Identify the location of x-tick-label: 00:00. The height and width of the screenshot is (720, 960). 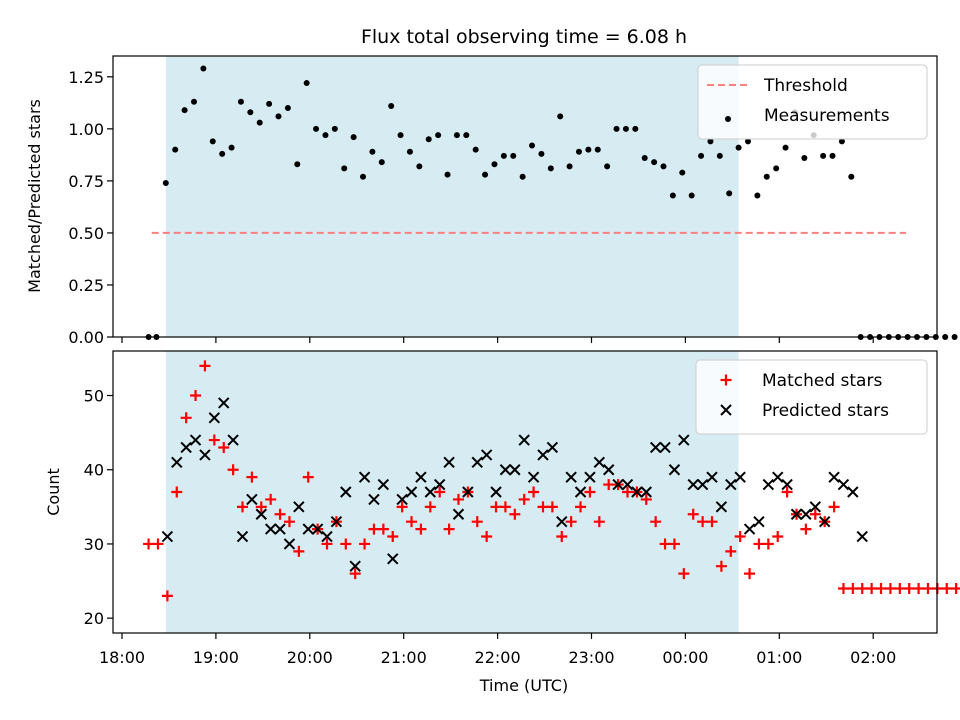
(685, 657).